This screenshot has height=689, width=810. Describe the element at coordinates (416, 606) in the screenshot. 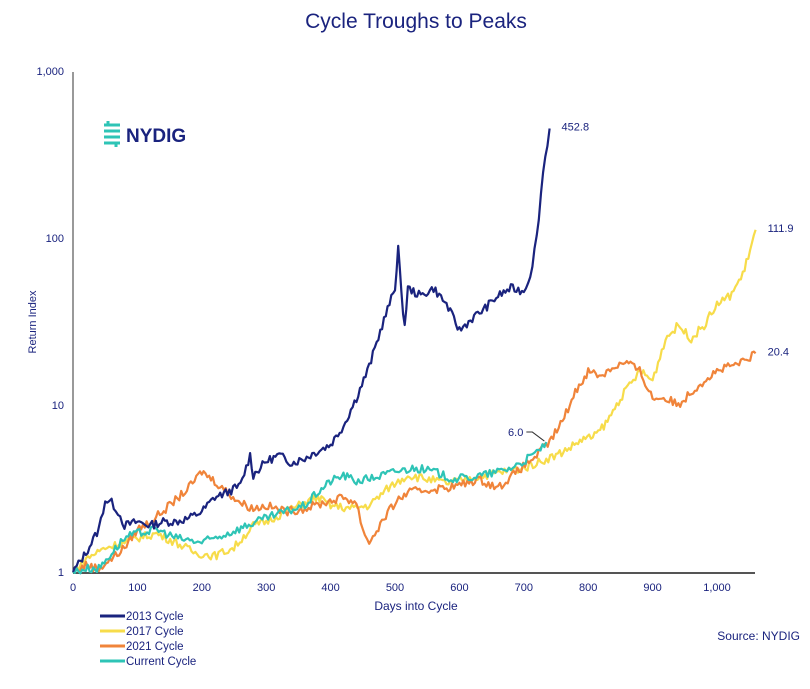

I see `x-axis-label: Days into Cycle` at that location.